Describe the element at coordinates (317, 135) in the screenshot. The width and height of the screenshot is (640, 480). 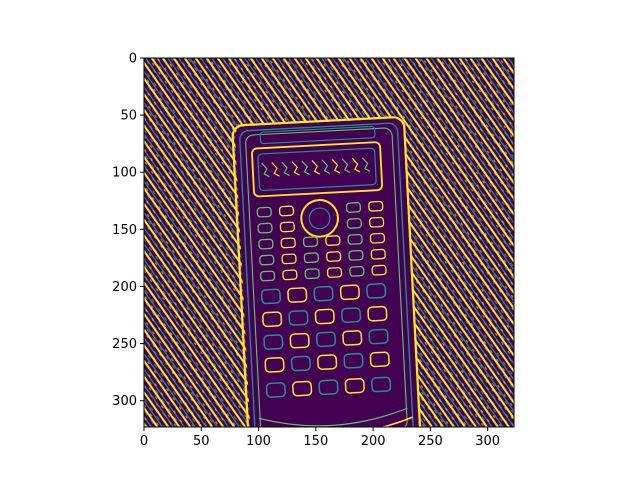
I see `solar-panel-outline` at that location.